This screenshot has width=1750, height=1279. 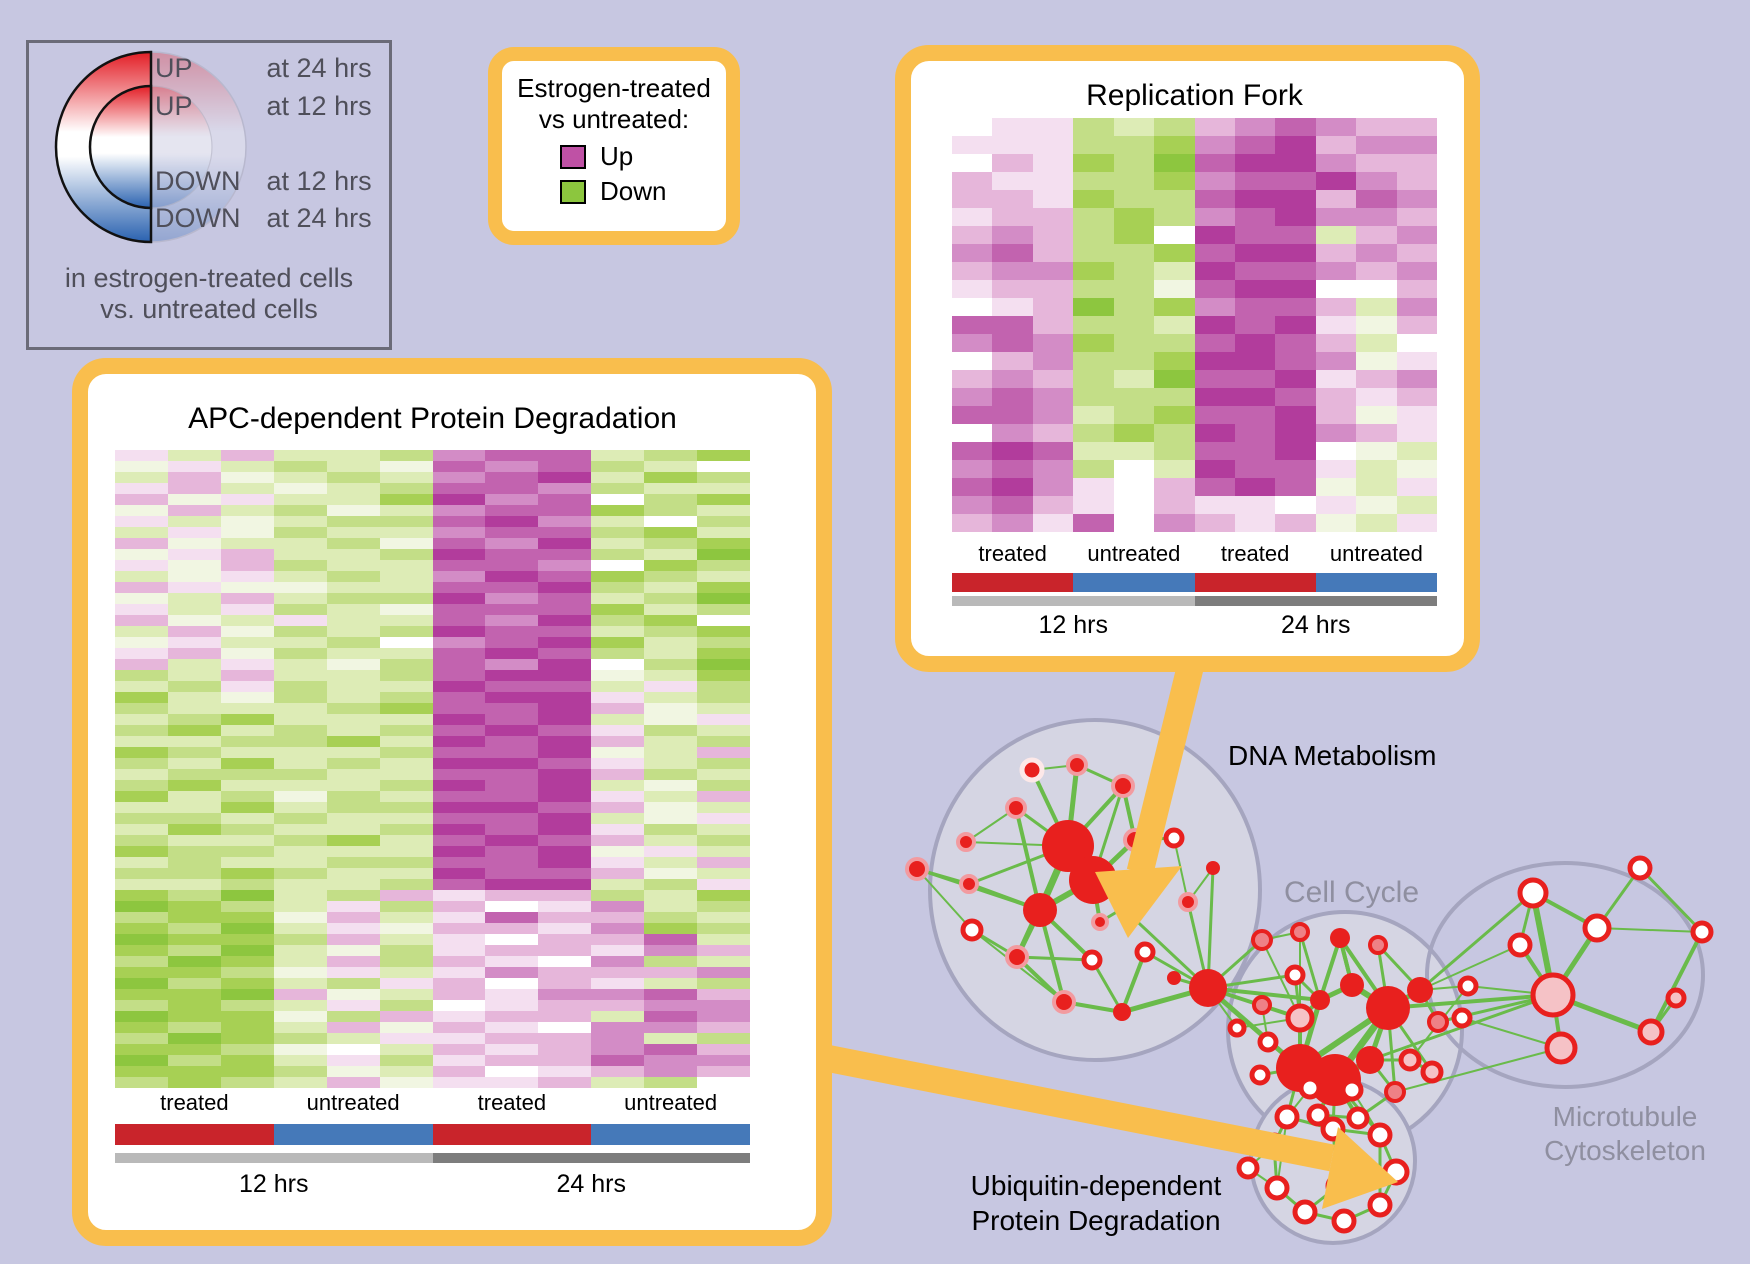 What do you see at coordinates (573, 156) in the screenshot?
I see `up-color-swatch` at bounding box center [573, 156].